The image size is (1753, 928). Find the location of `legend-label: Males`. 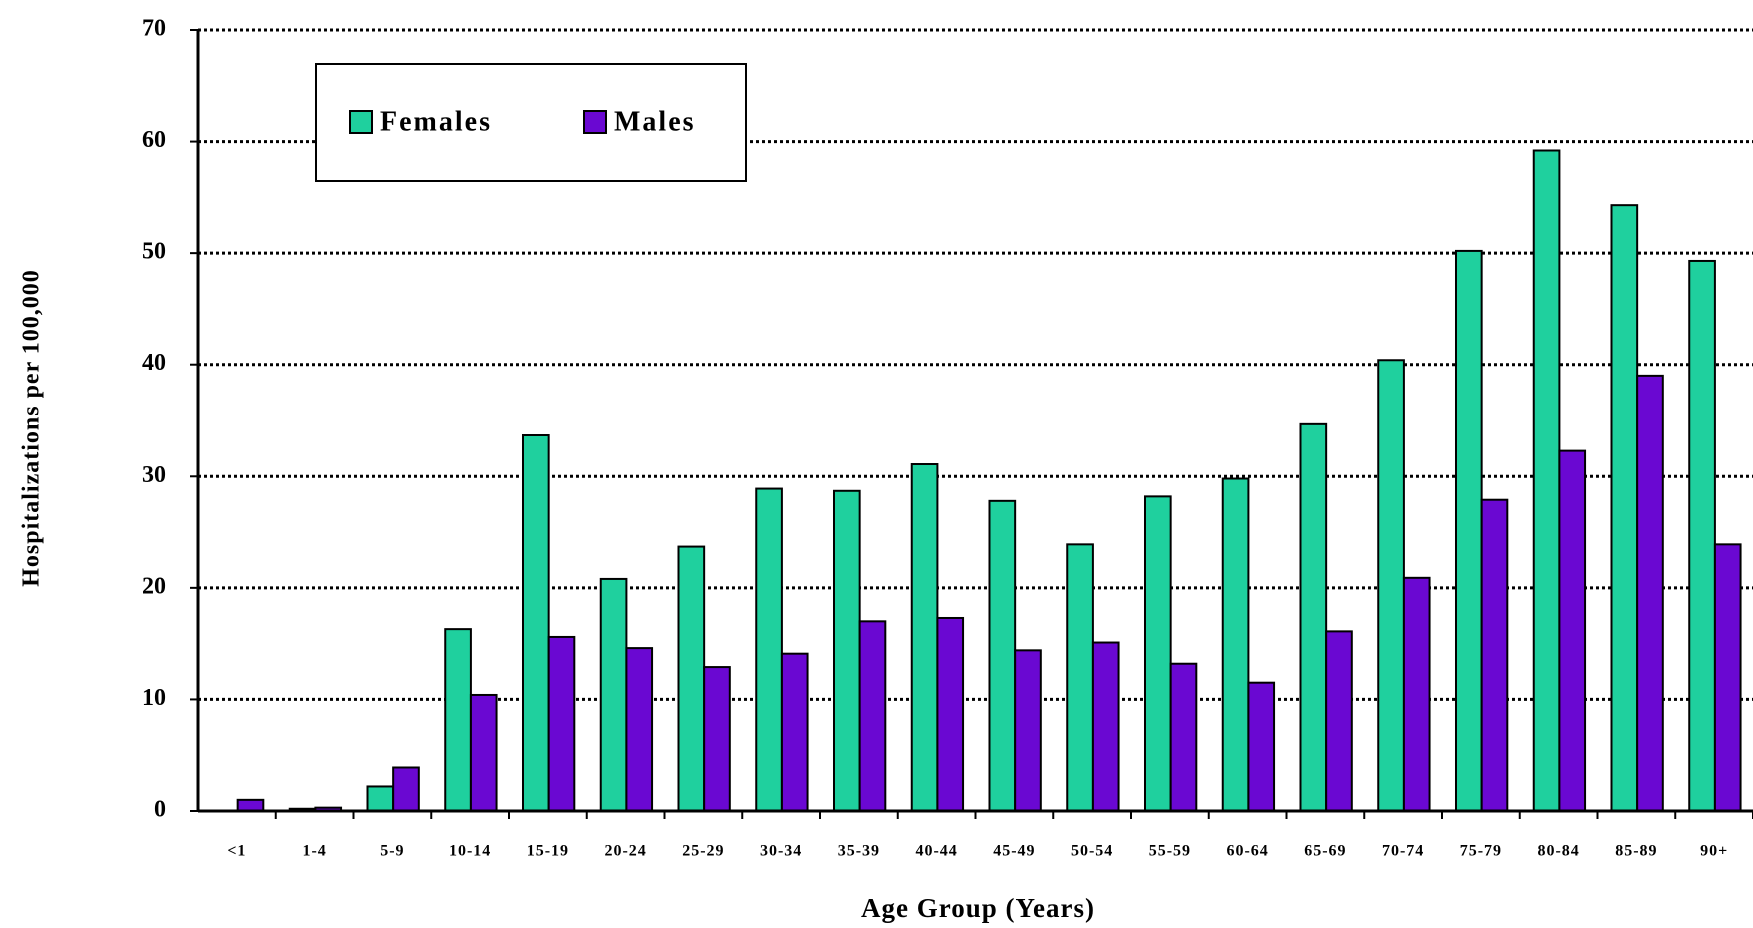

legend-label: Males is located at coordinates (655, 121).